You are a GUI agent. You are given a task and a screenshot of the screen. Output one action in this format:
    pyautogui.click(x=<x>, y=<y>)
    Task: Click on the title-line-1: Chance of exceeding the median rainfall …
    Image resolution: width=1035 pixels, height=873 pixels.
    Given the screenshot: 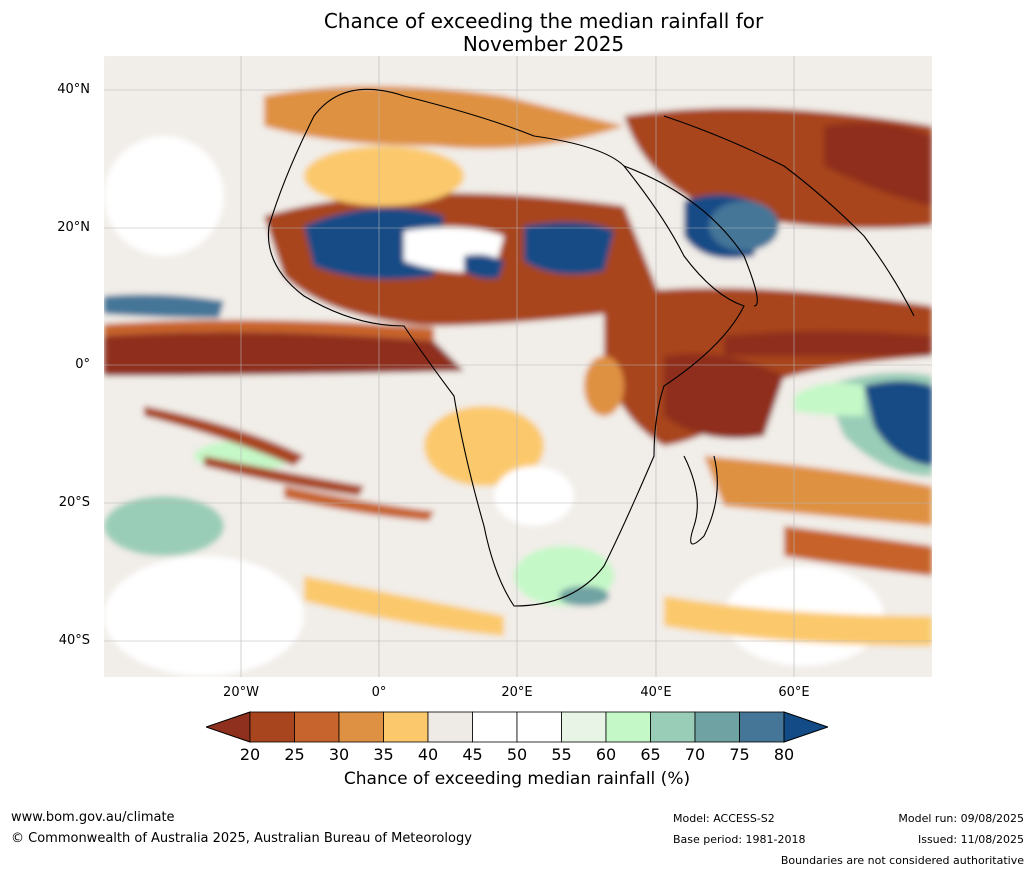 What is the action you would take?
    pyautogui.click(x=543, y=21)
    